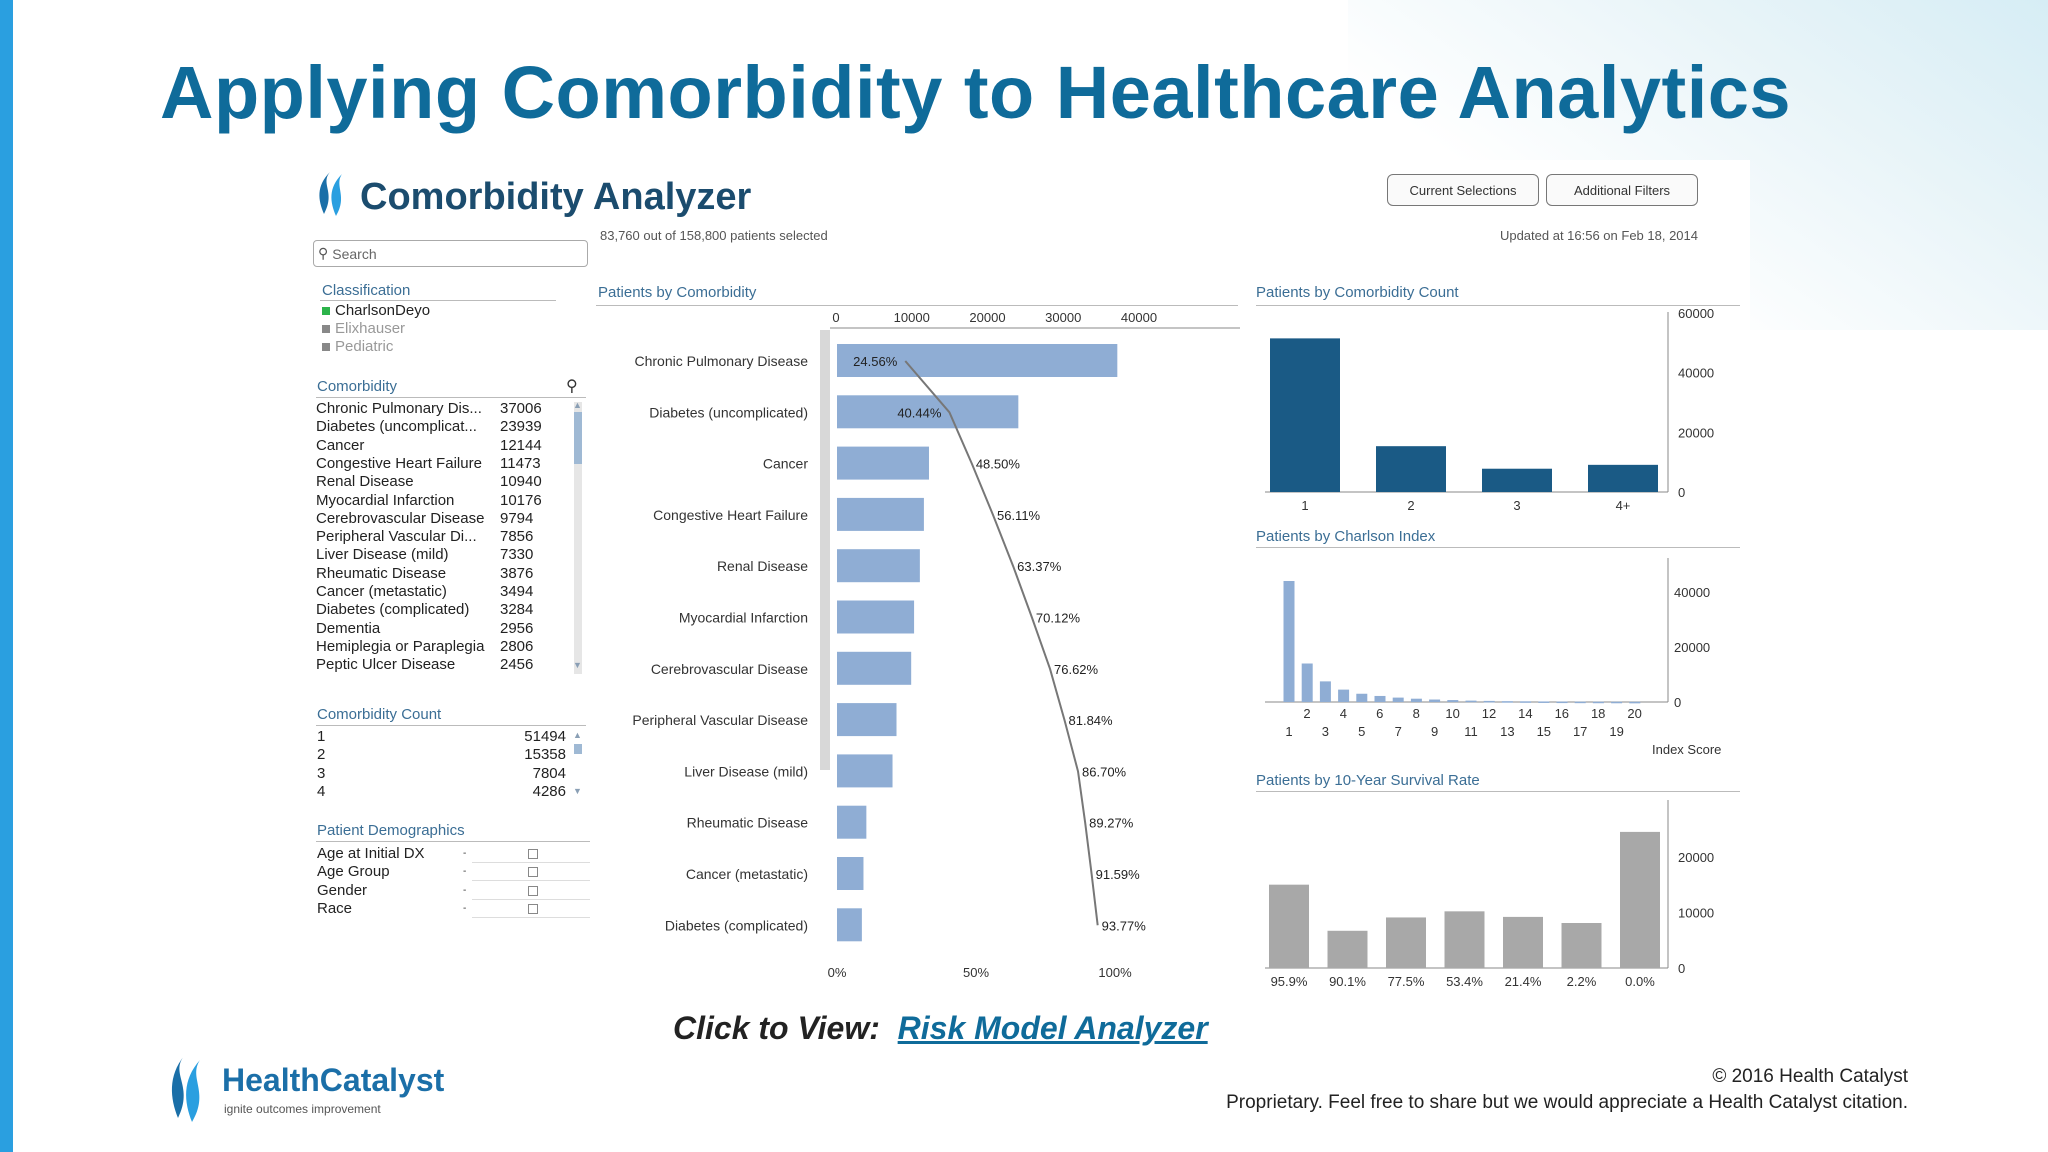 The image size is (2048, 1152). I want to click on demographic-row: Age Group, so click(353, 872).